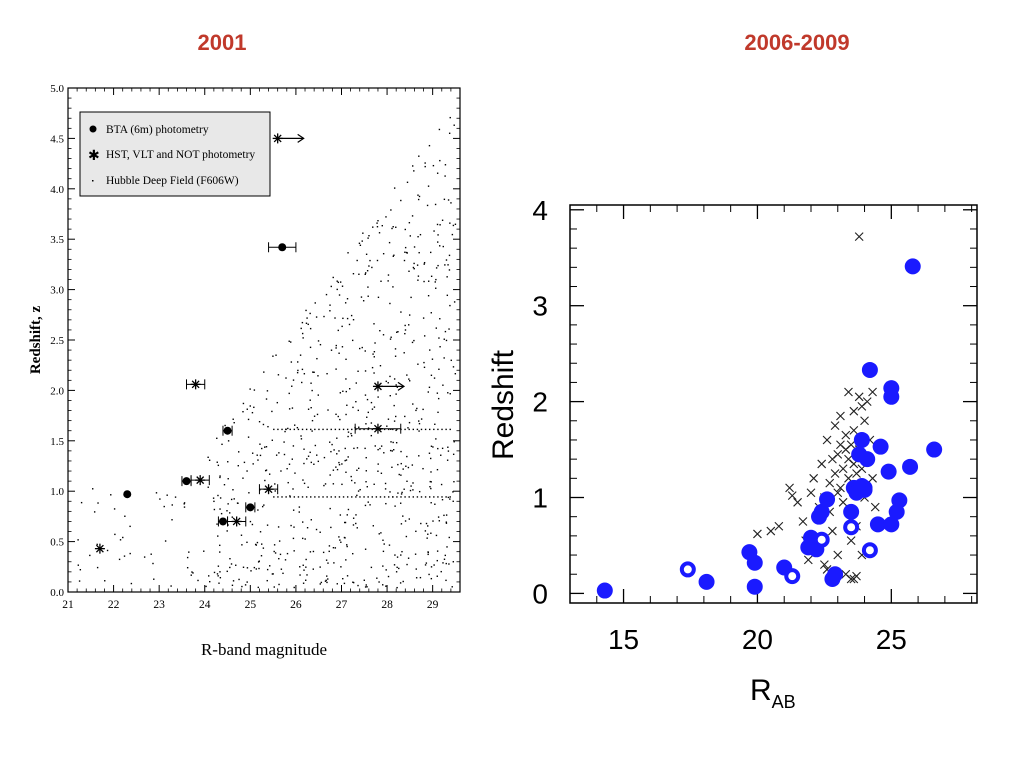 Image resolution: width=1024 pixels, height=768 pixels. I want to click on bta-point, so click(186, 481).